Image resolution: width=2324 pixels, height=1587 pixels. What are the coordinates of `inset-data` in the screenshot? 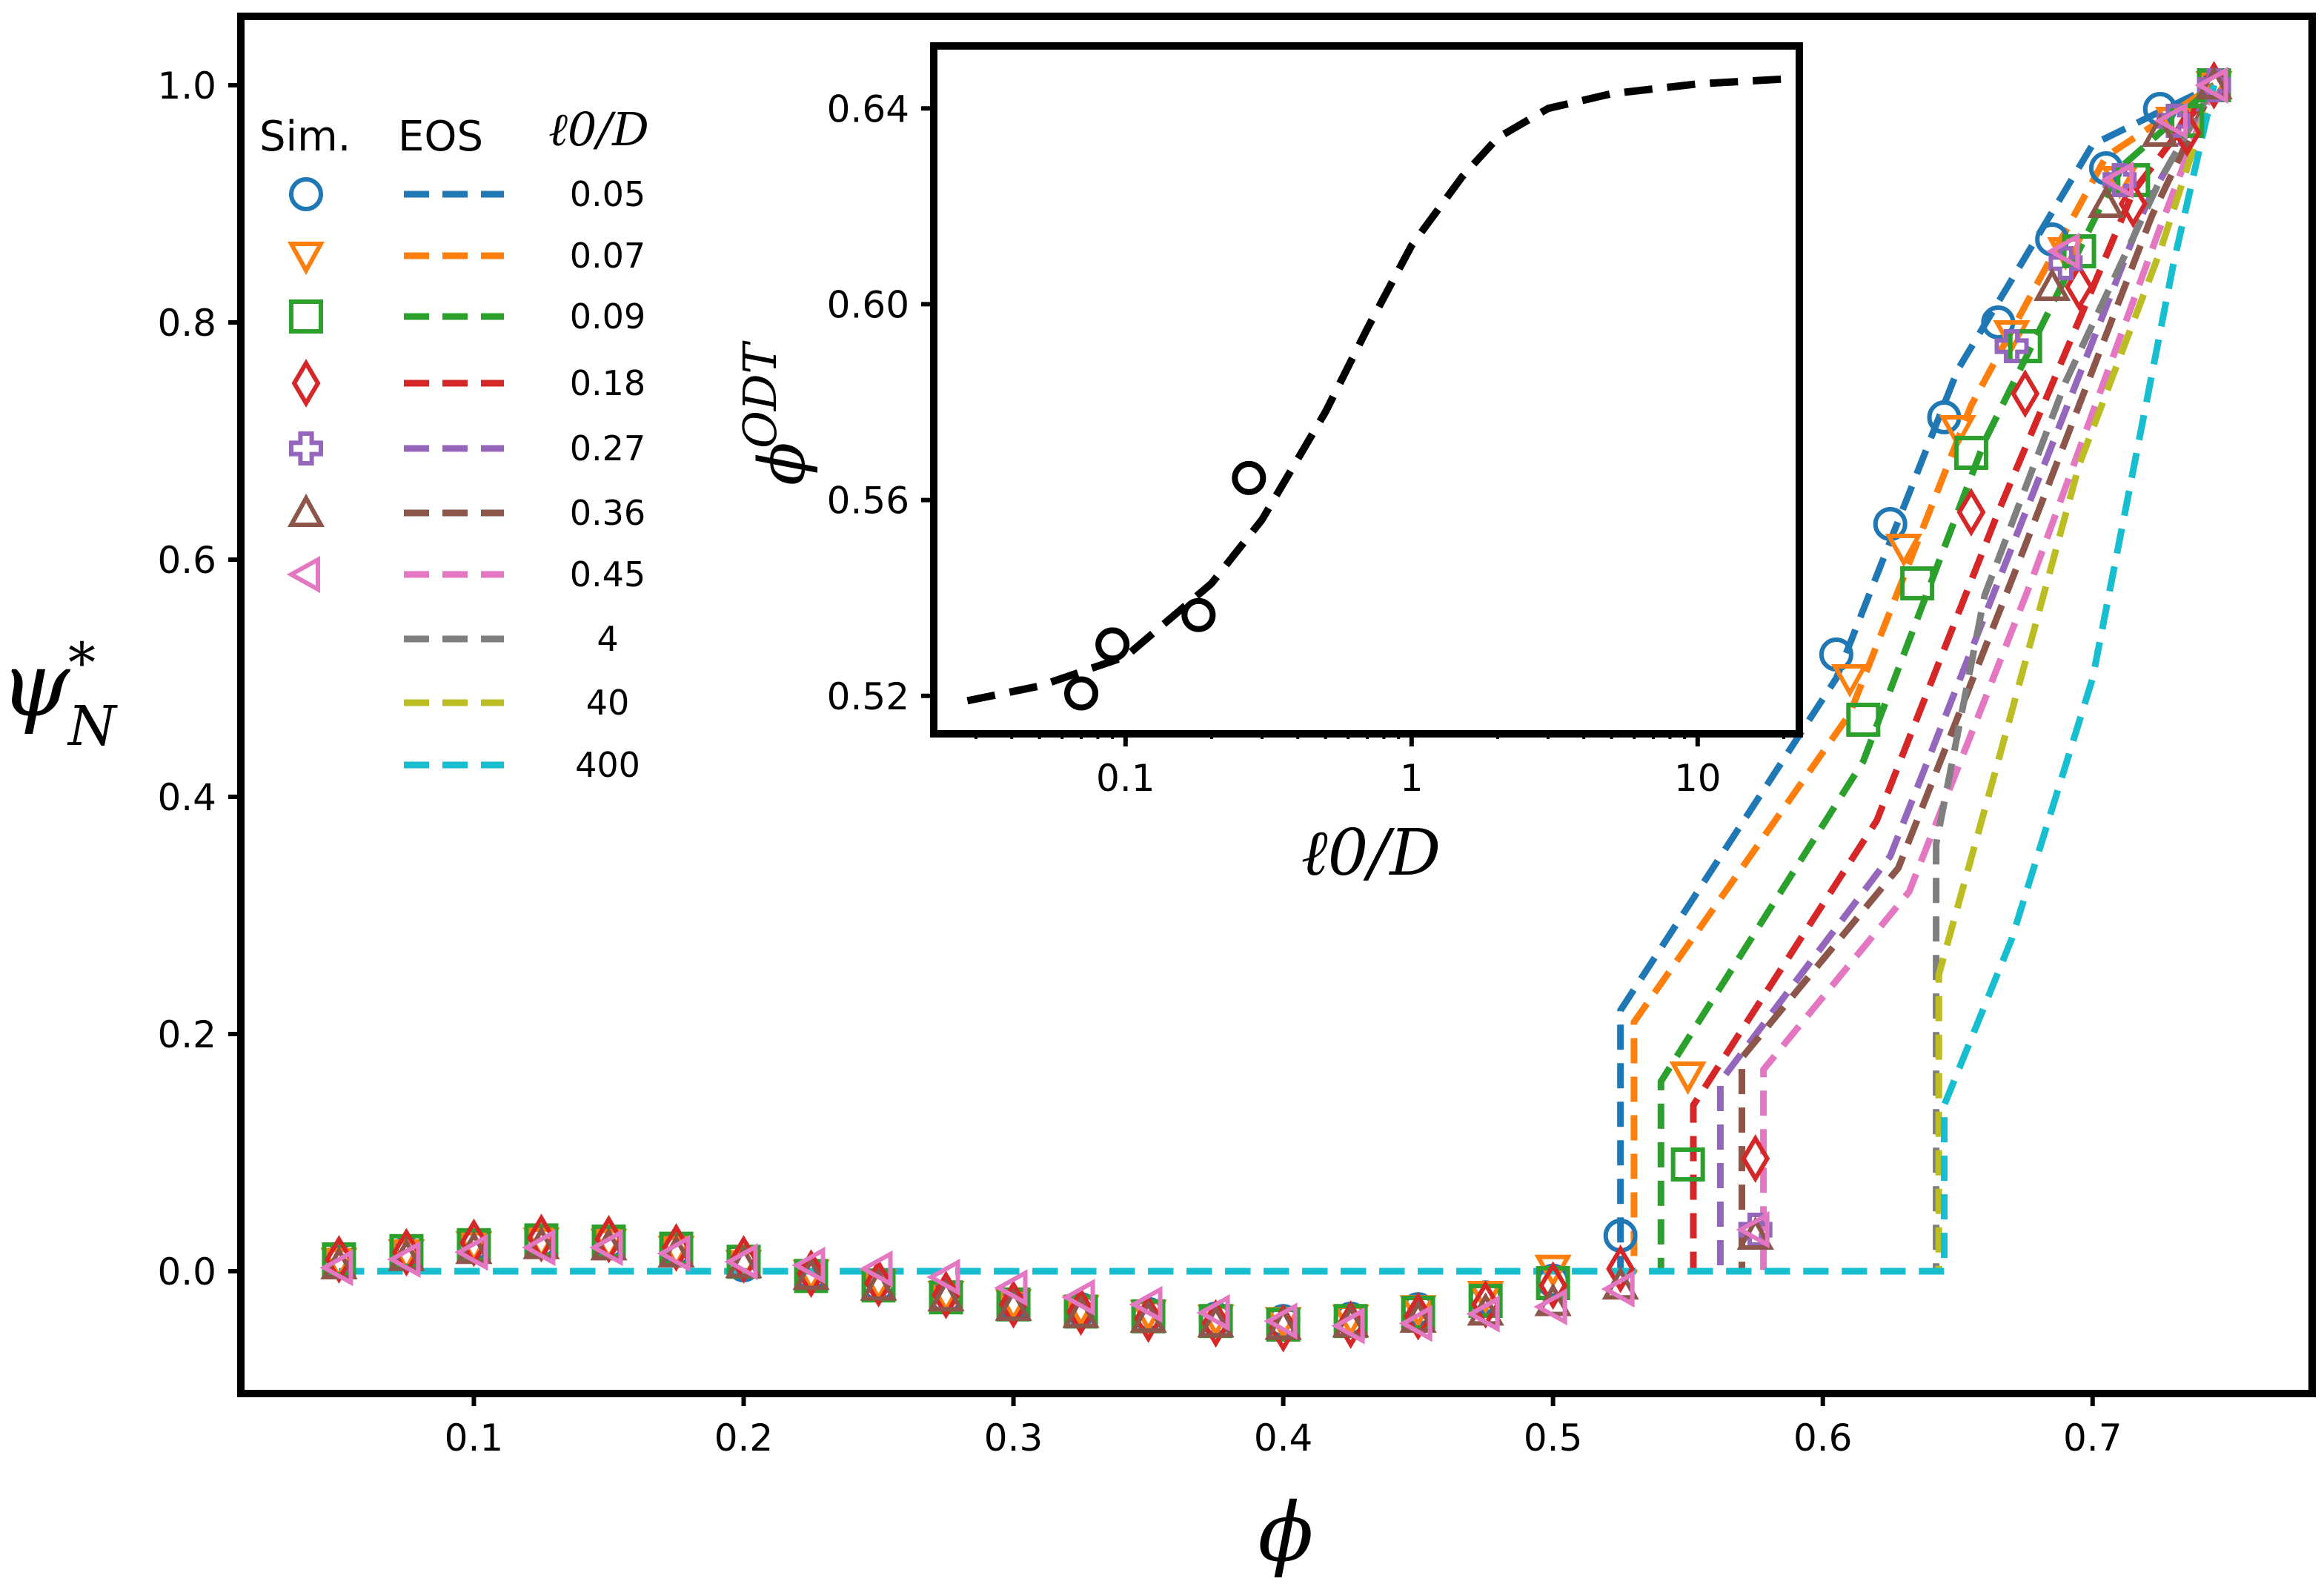 It's located at (1375, 393).